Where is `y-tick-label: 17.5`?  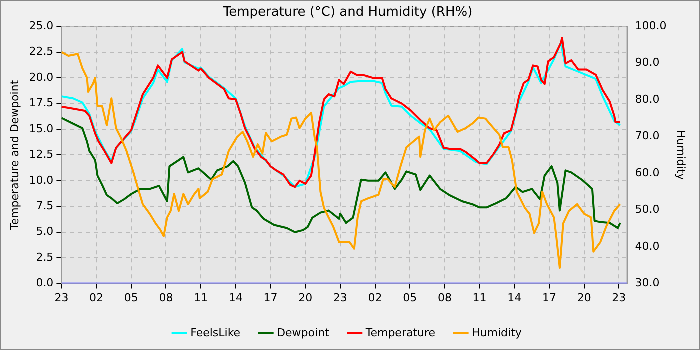 y-tick-label: 17.5 is located at coordinates (41, 103).